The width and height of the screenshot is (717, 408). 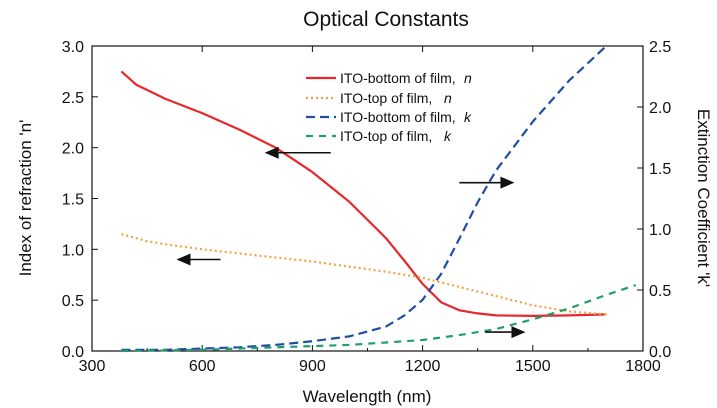 I want to click on y2-tick-label: 1.0, so click(x=660, y=230).